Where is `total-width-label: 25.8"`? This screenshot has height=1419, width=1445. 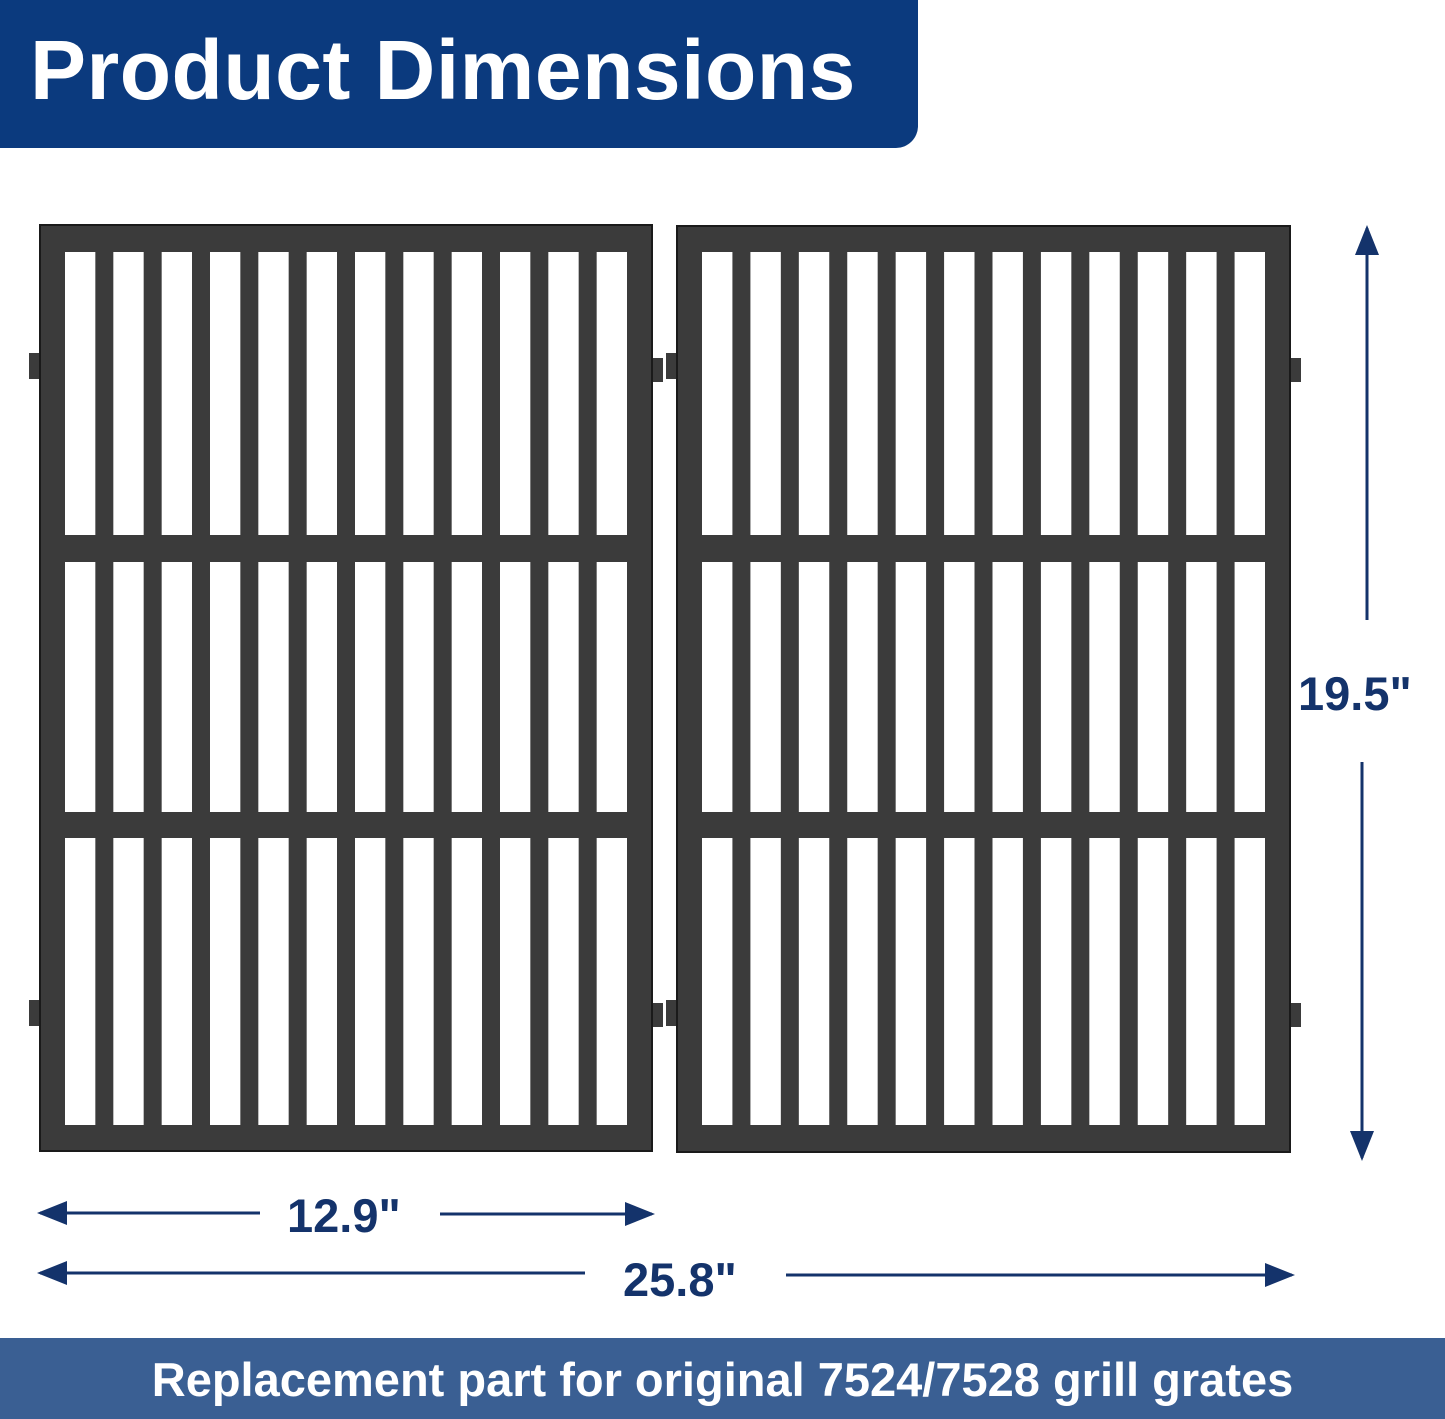
total-width-label: 25.8" is located at coordinates (680, 1279).